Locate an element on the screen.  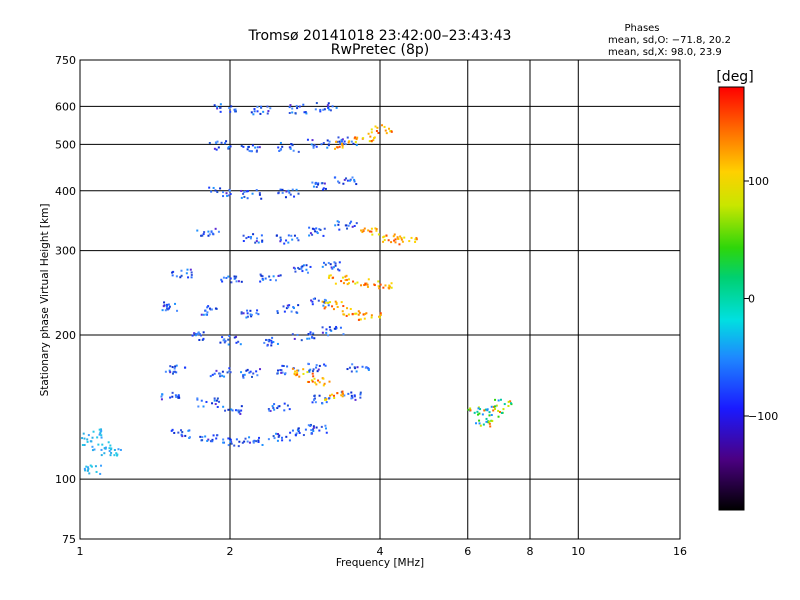
y-tick-label: 75 is located at coordinates (69, 539).